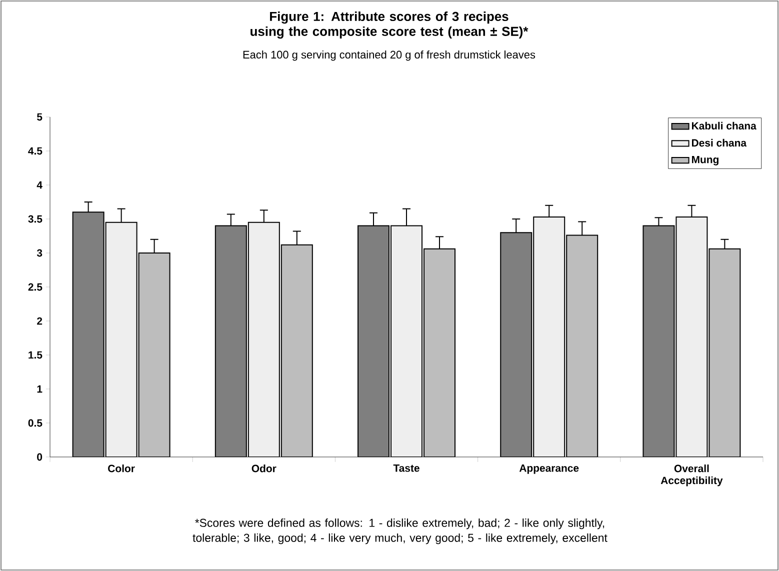 This screenshot has width=779, height=571. I want to click on chart-subtitle: Each 100 g serving contained 20 g of fresh drumstick leaves, so click(389, 55).